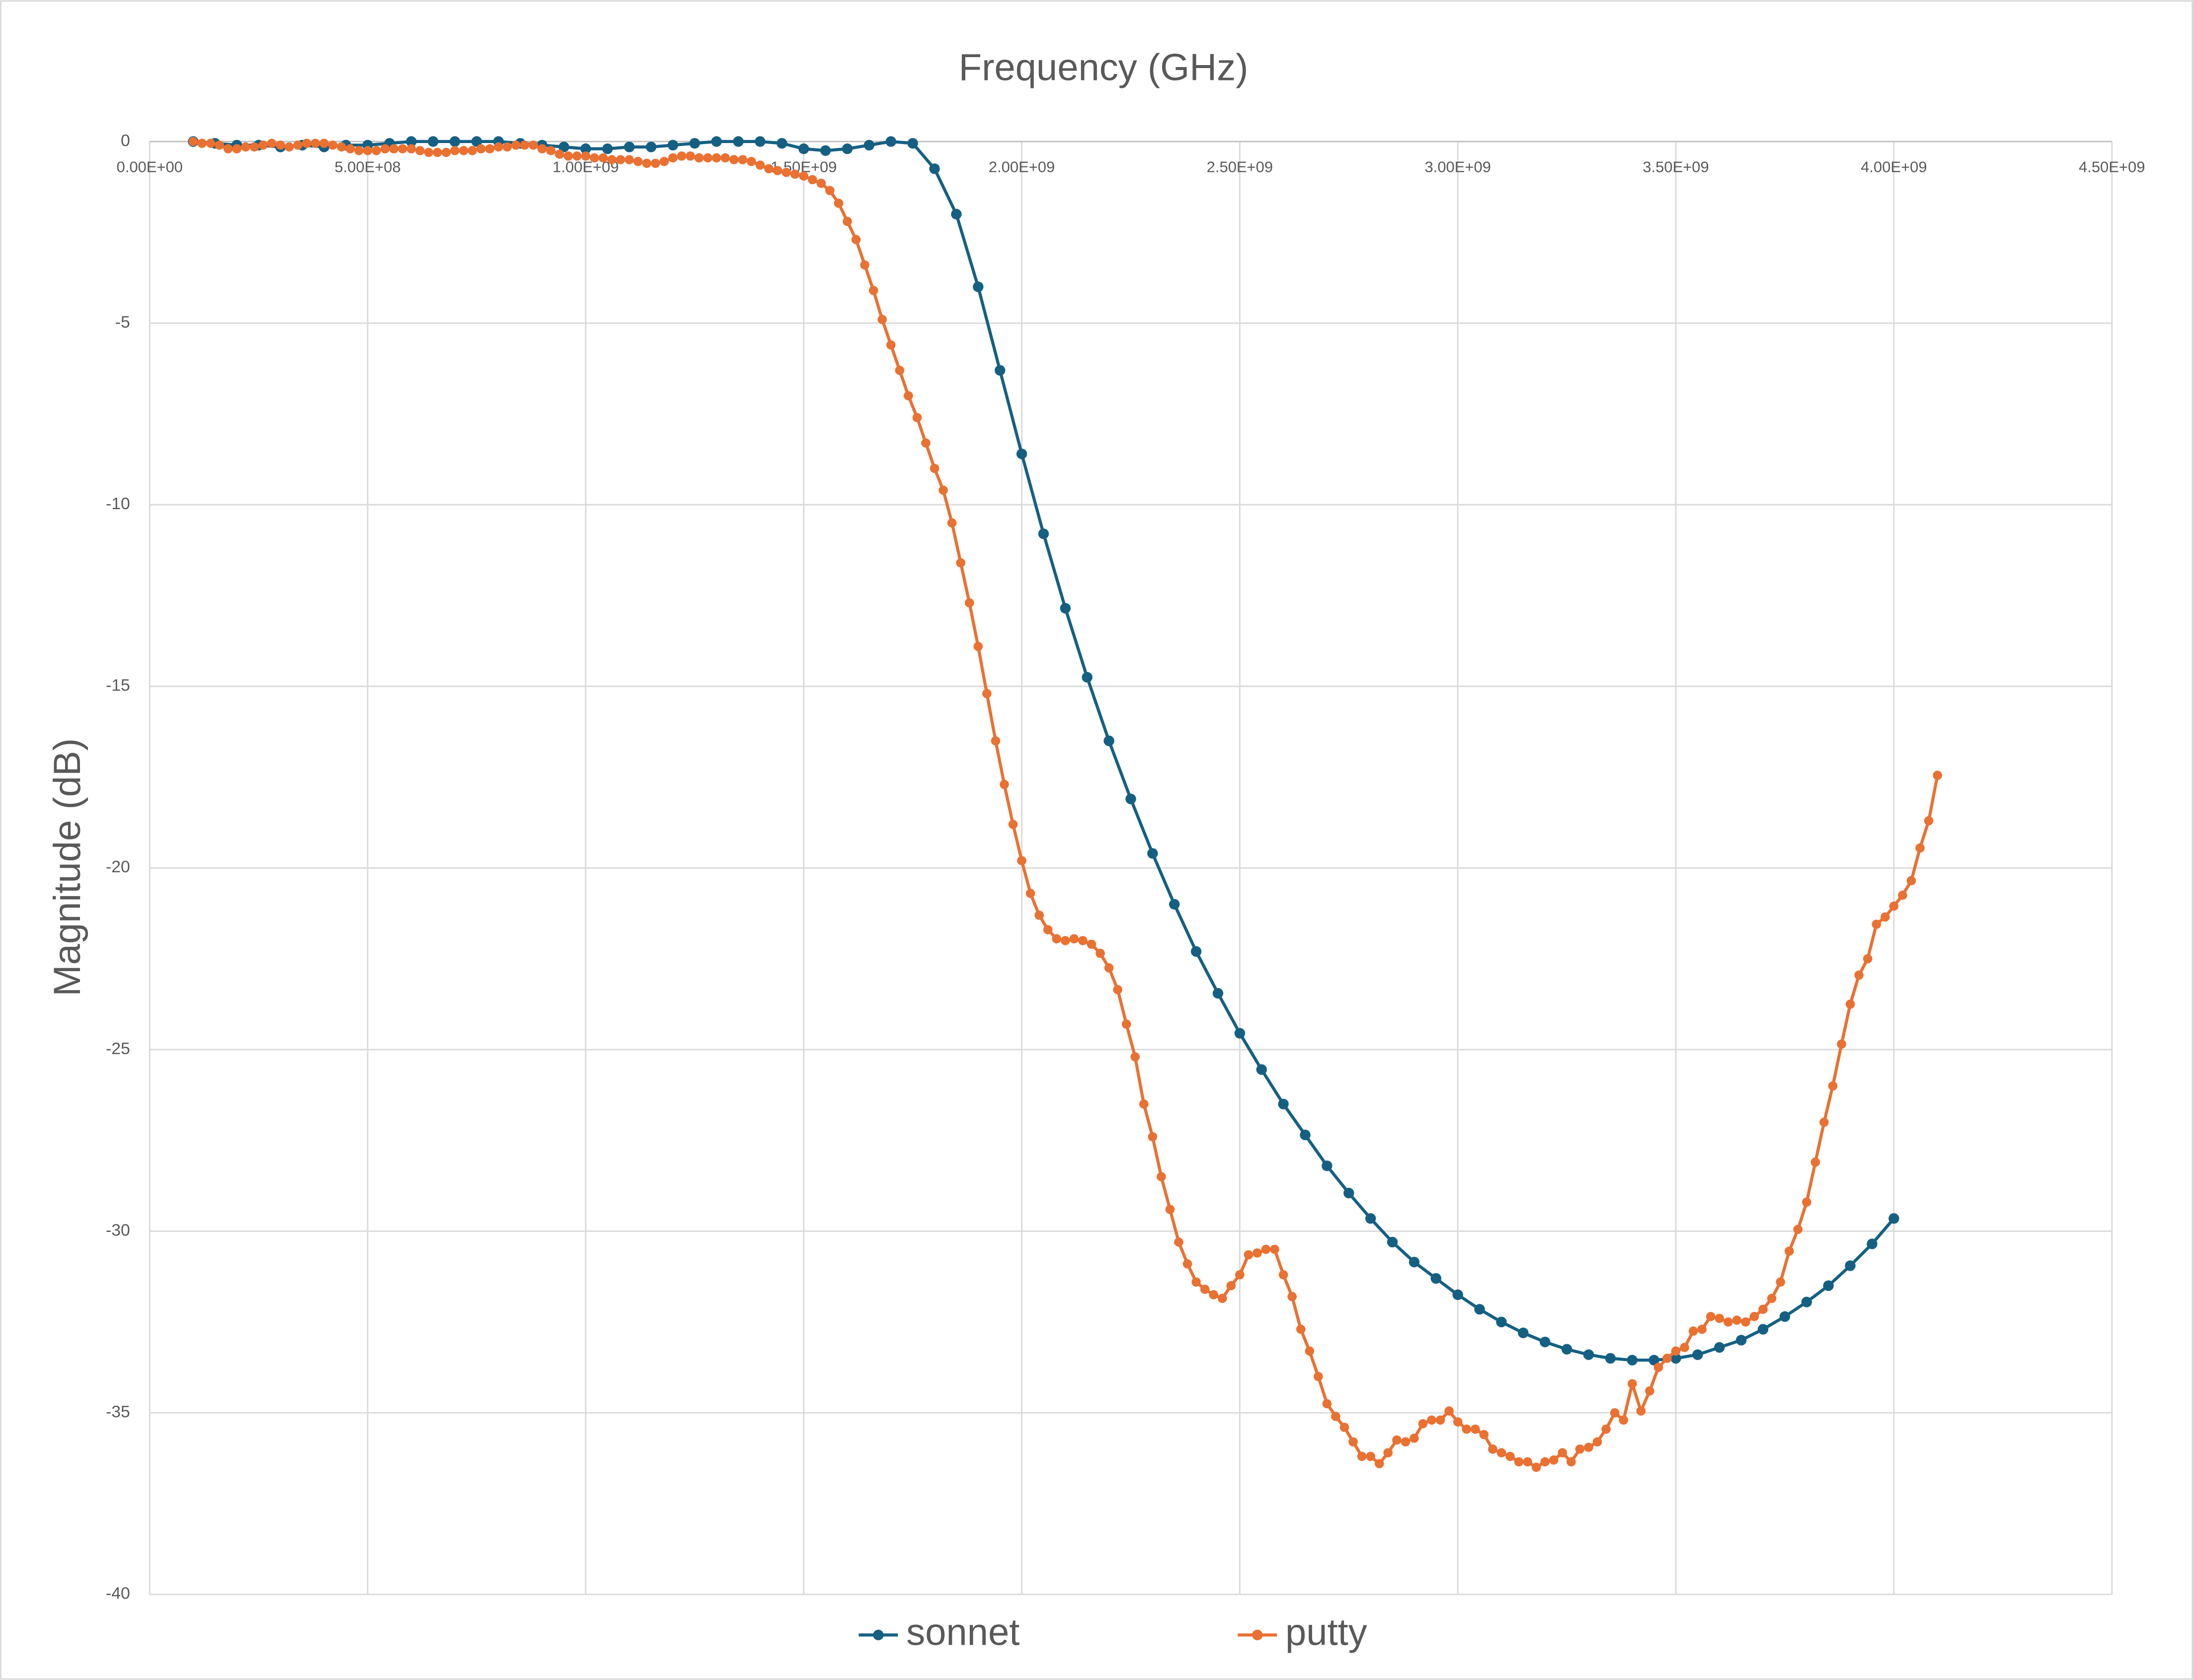  What do you see at coordinates (125, 140) in the screenshot?
I see `y-tick-label: 0` at bounding box center [125, 140].